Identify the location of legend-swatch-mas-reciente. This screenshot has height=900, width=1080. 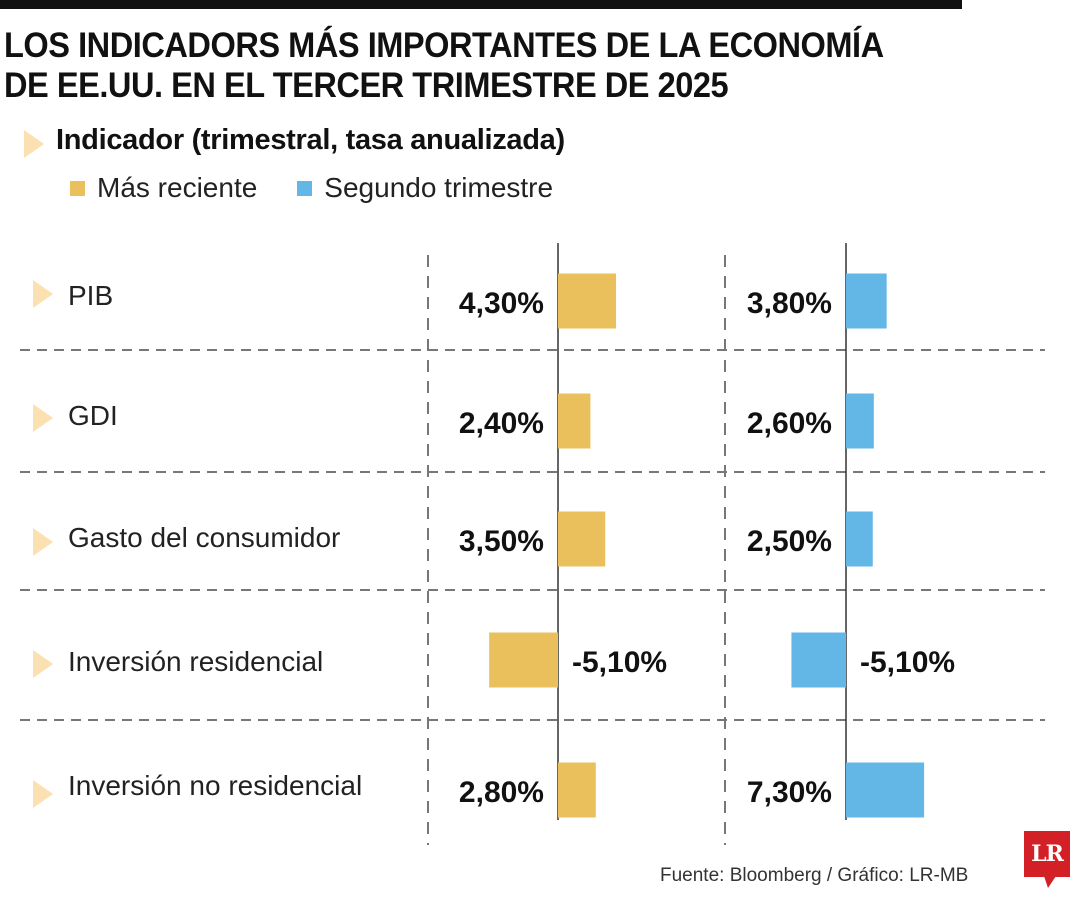
(77, 188).